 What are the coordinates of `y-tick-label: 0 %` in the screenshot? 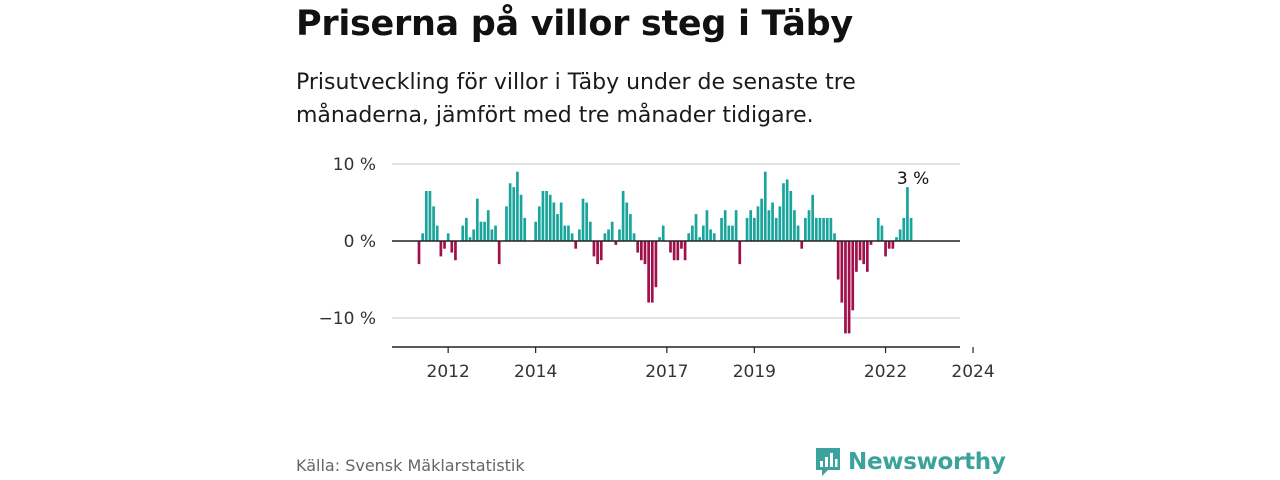 It's located at (360, 242).